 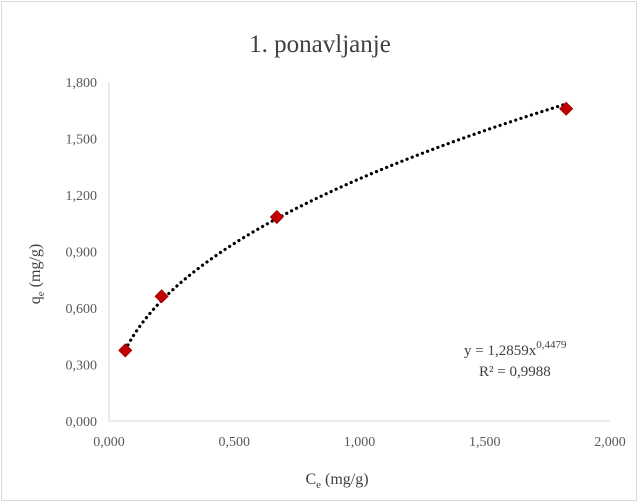 I want to click on y-tick-labels: 0,000 0,300 0,600 0,900 1,200 1,500 1,800, so click(x=82, y=253).